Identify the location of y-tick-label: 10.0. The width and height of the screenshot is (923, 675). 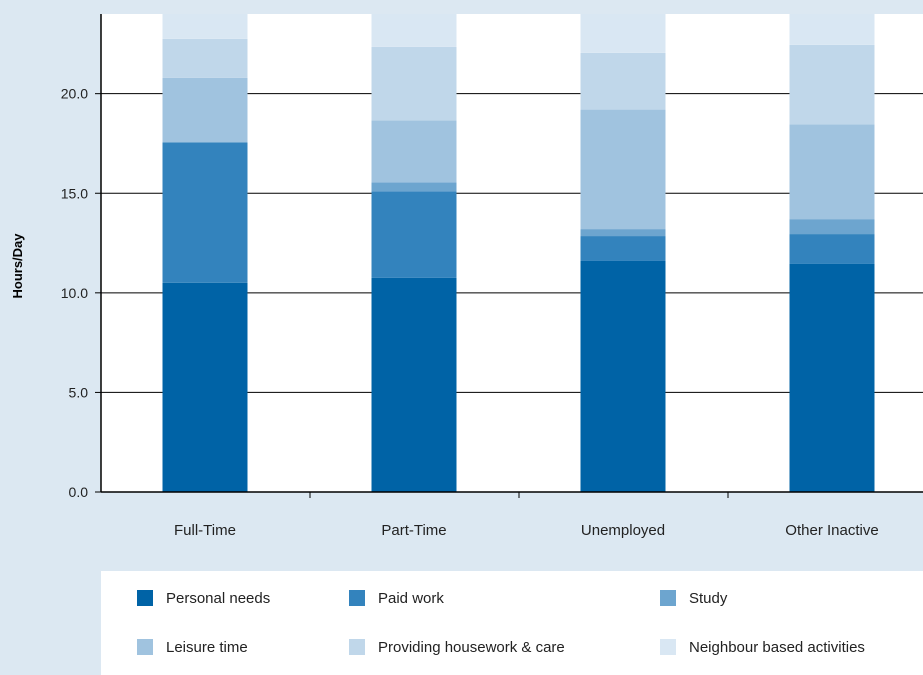
(74, 293).